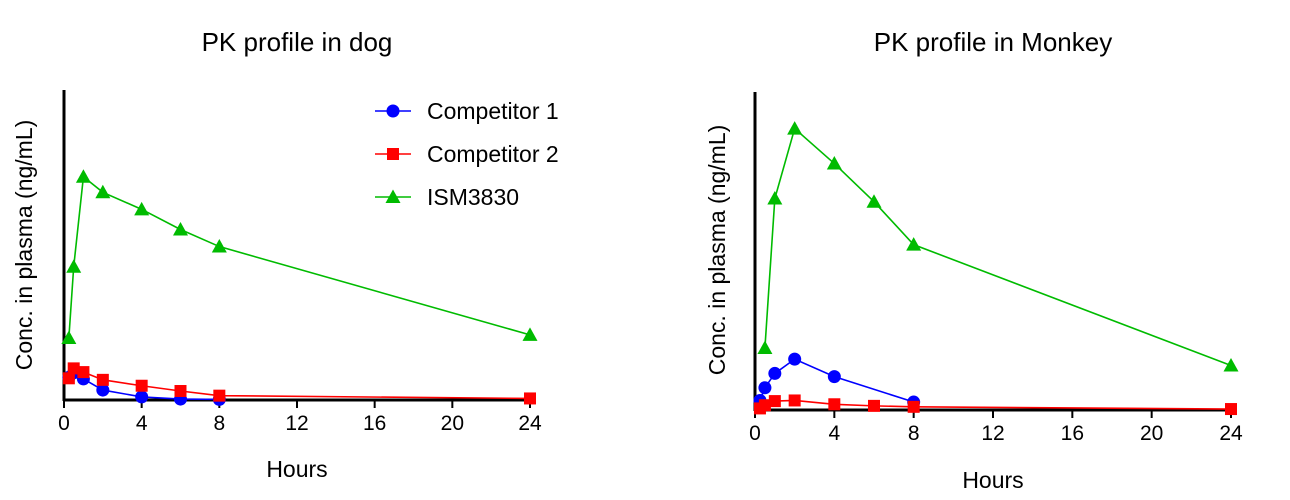  I want to click on legend-label: ISM3830, so click(473, 197).